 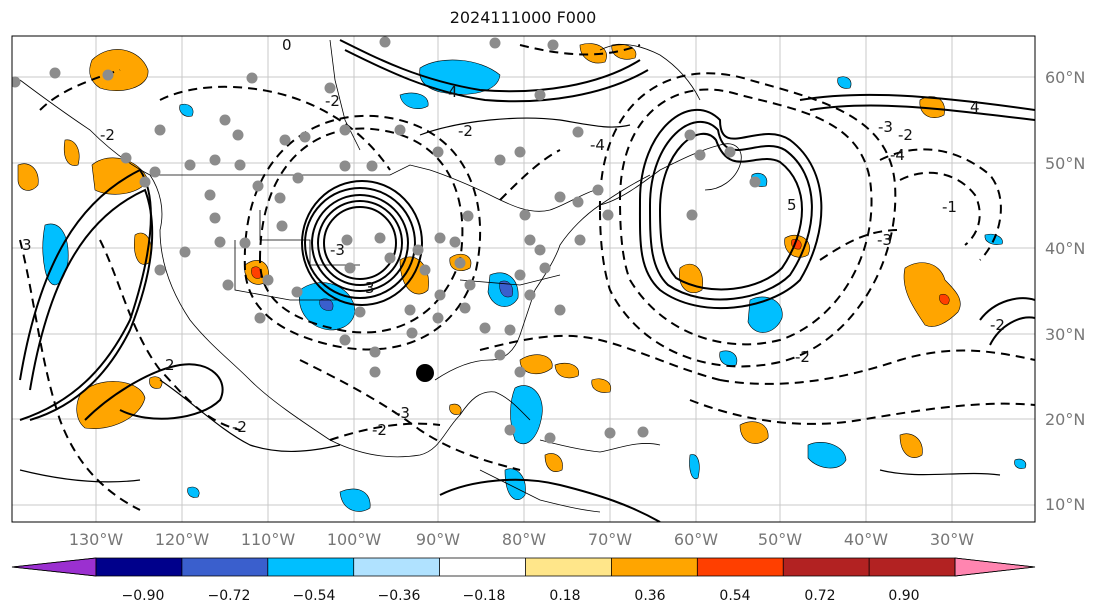 I want to click on lat-label: 20°N, so click(x=1065, y=419).